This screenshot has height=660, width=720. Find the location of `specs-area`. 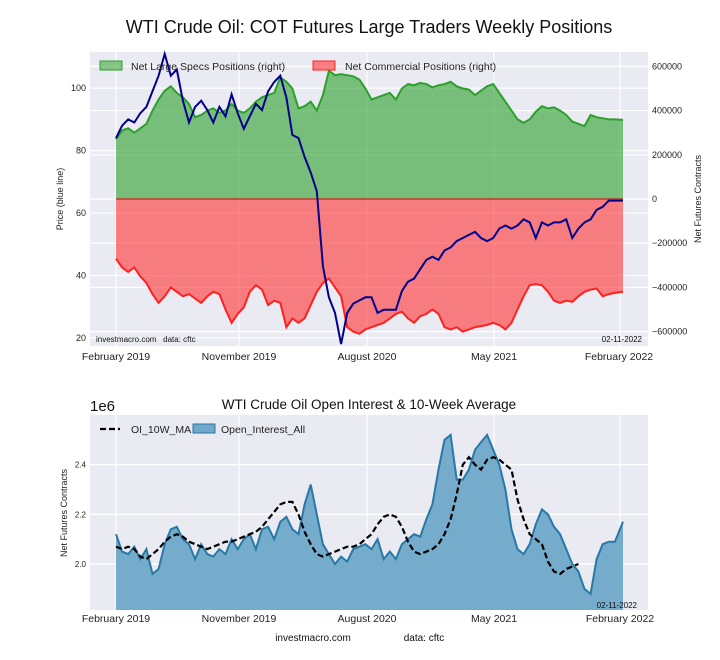

specs-area is located at coordinates (369, 134).